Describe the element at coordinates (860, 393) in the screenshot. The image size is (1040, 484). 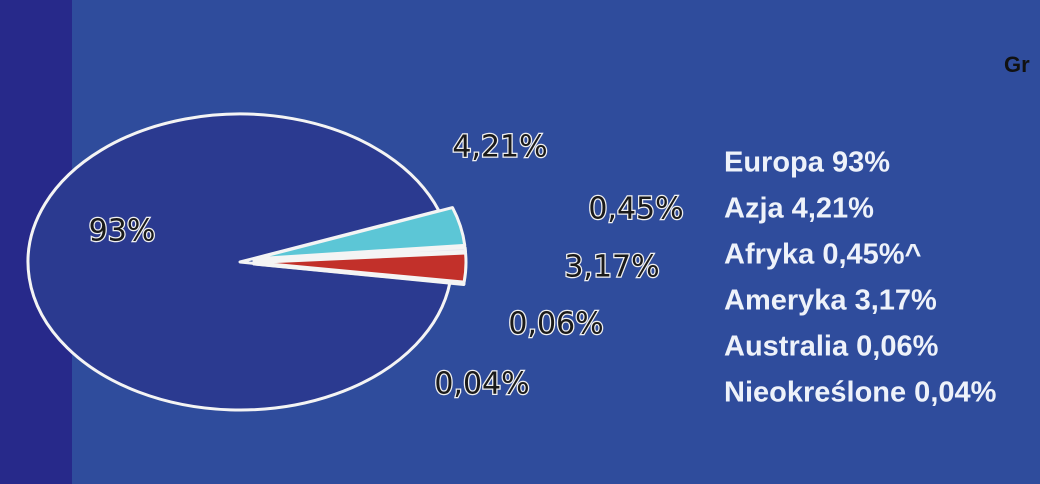
I see `legend-entry: Nieokreślone 0,04%` at that location.